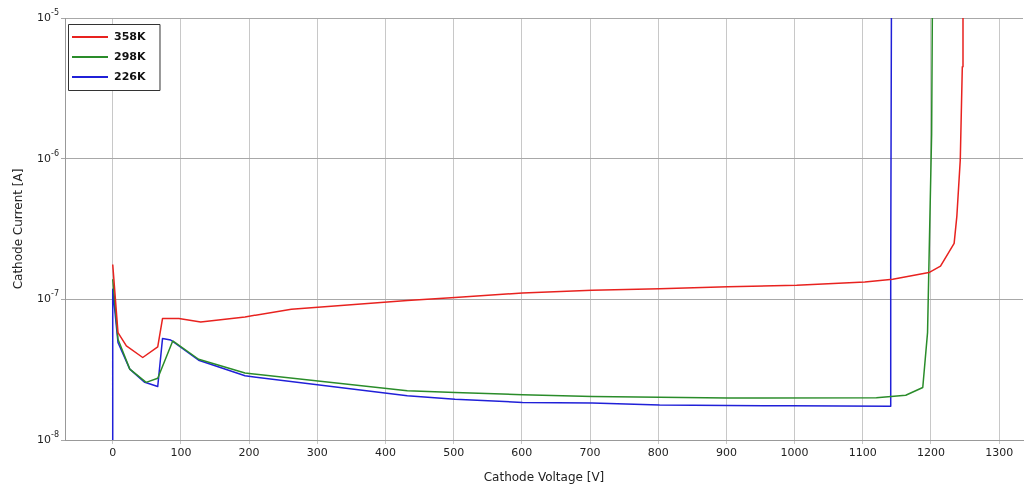 Image resolution: width=1032 pixels, height=497 pixels. Describe the element at coordinates (181, 453) in the screenshot. I see `x-tick-label: 100` at that location.